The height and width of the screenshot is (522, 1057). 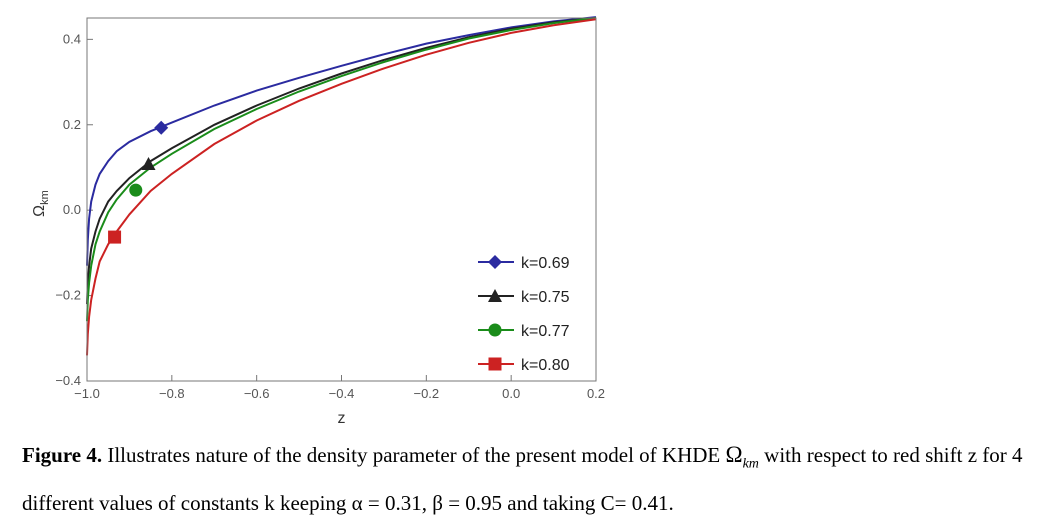 What do you see at coordinates (62, 455) in the screenshot?
I see `caption-label: Figure 4.` at bounding box center [62, 455].